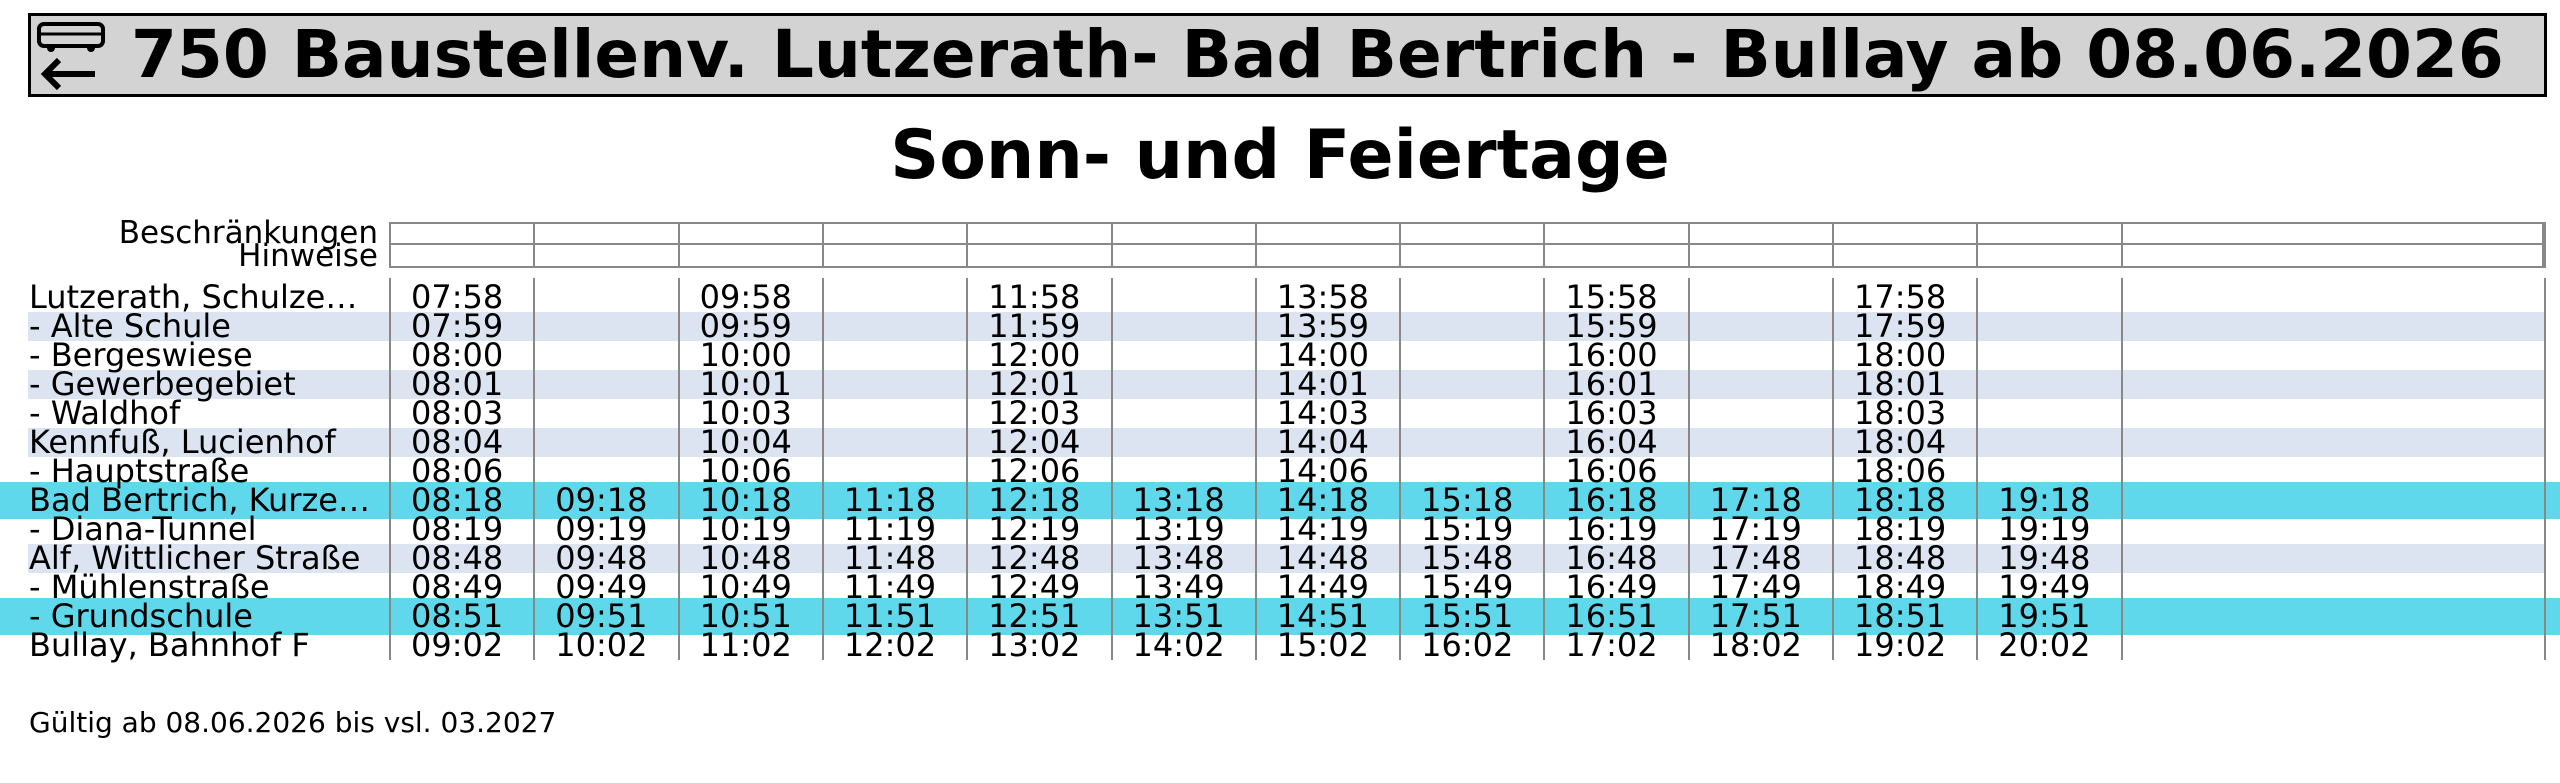  I want to click on label-box, so click(1466, 233).